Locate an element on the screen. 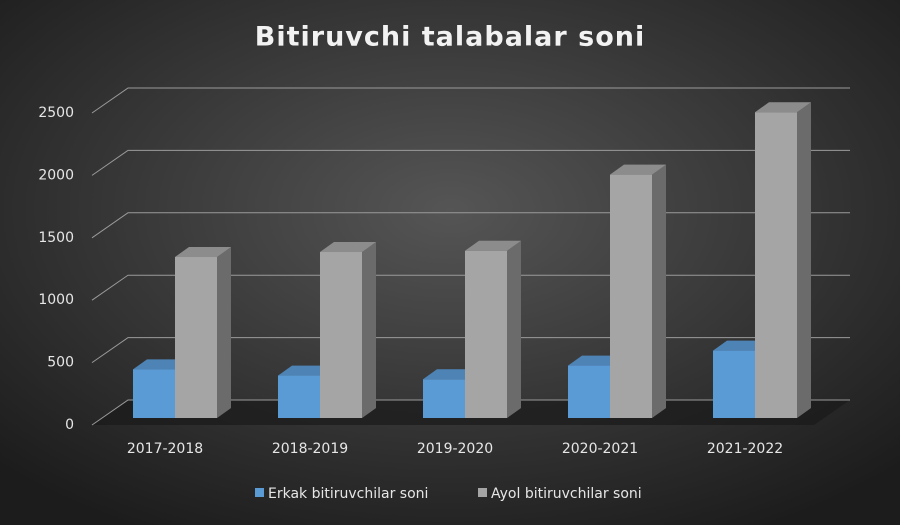  x-tick-label: 2017-2018 is located at coordinates (165, 449).